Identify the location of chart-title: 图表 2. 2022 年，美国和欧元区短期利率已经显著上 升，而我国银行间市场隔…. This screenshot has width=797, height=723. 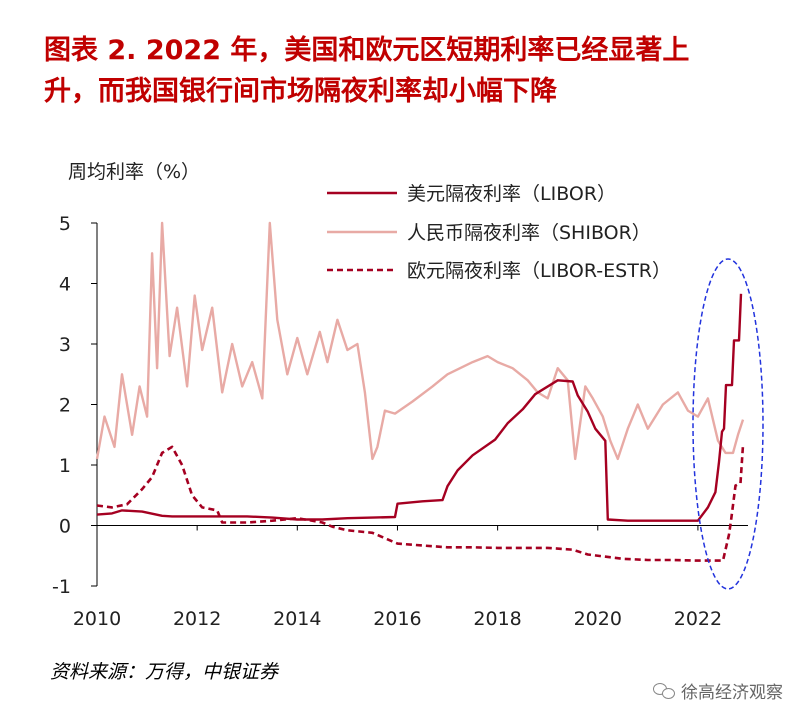
(414, 71).